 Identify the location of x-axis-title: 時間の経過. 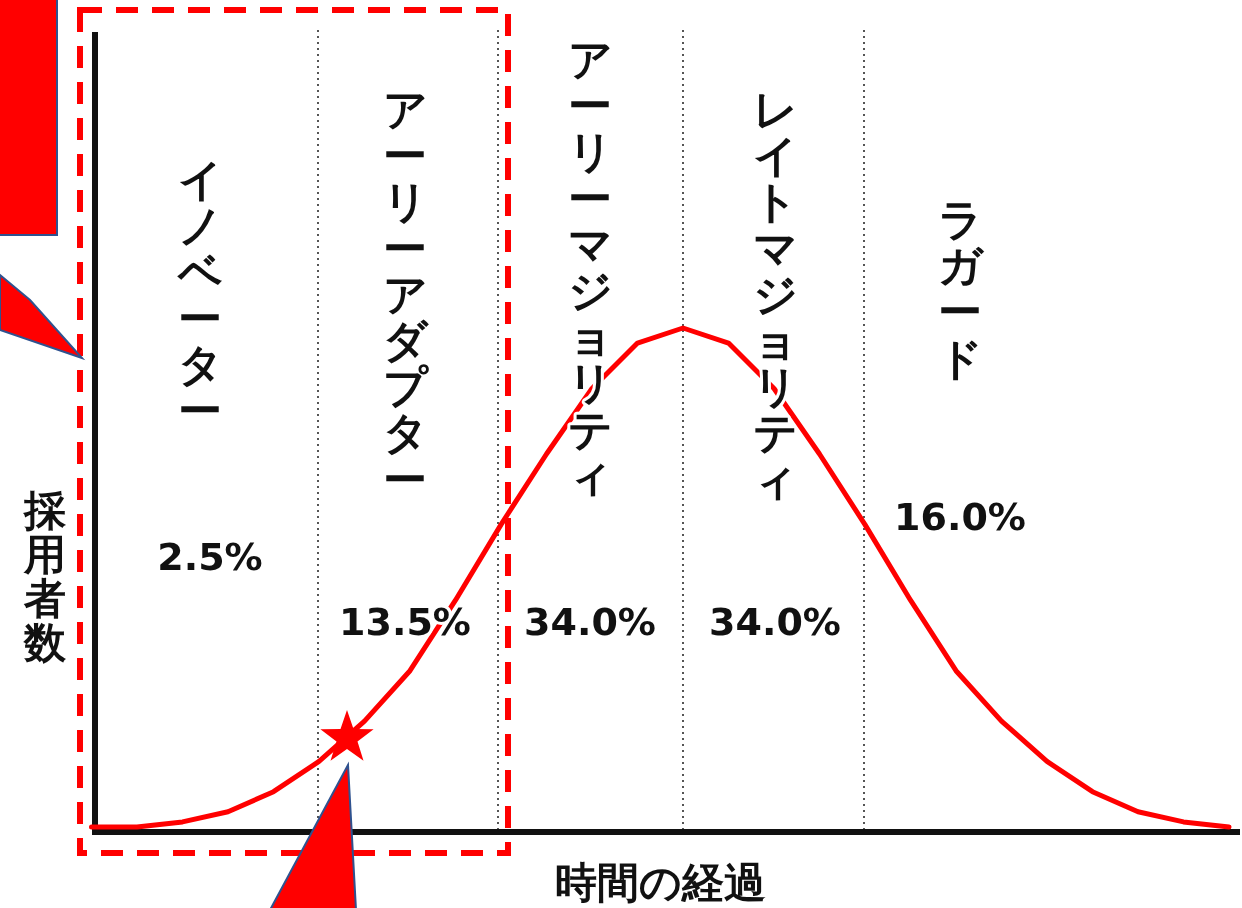
(660, 882).